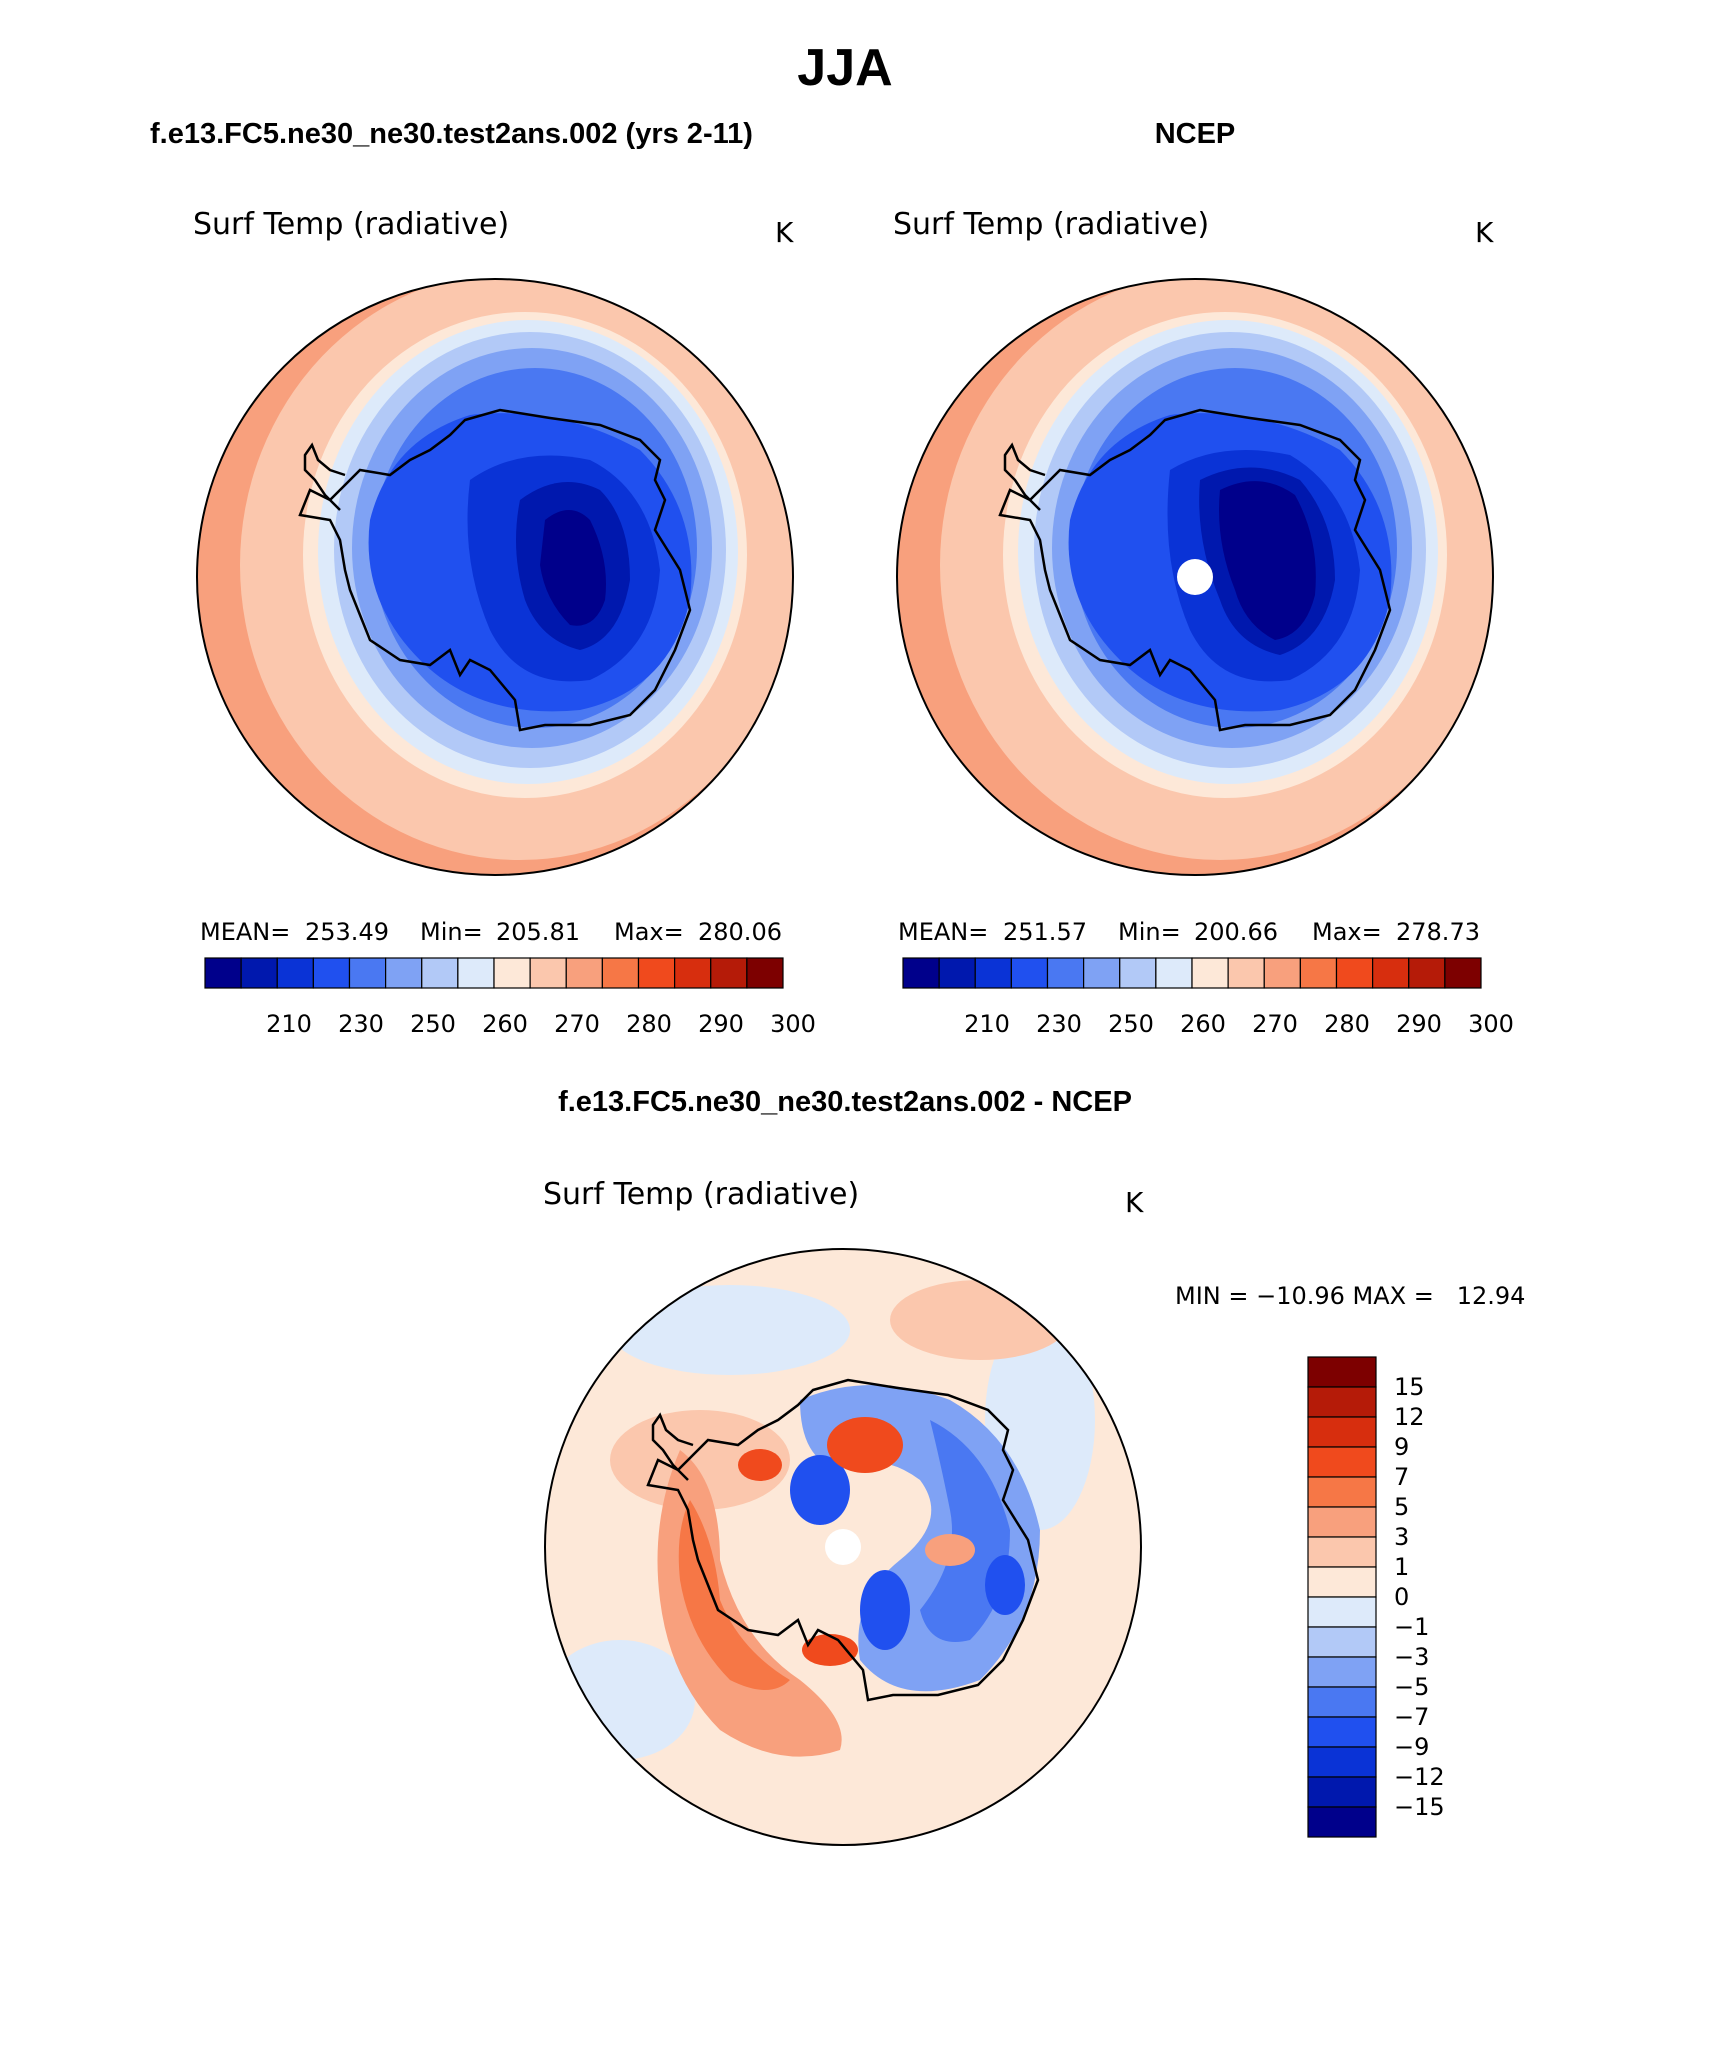 The image size is (1710, 2061). Describe the element at coordinates (324, 476) in the screenshot. I see `left-map-peninsula` at that location.